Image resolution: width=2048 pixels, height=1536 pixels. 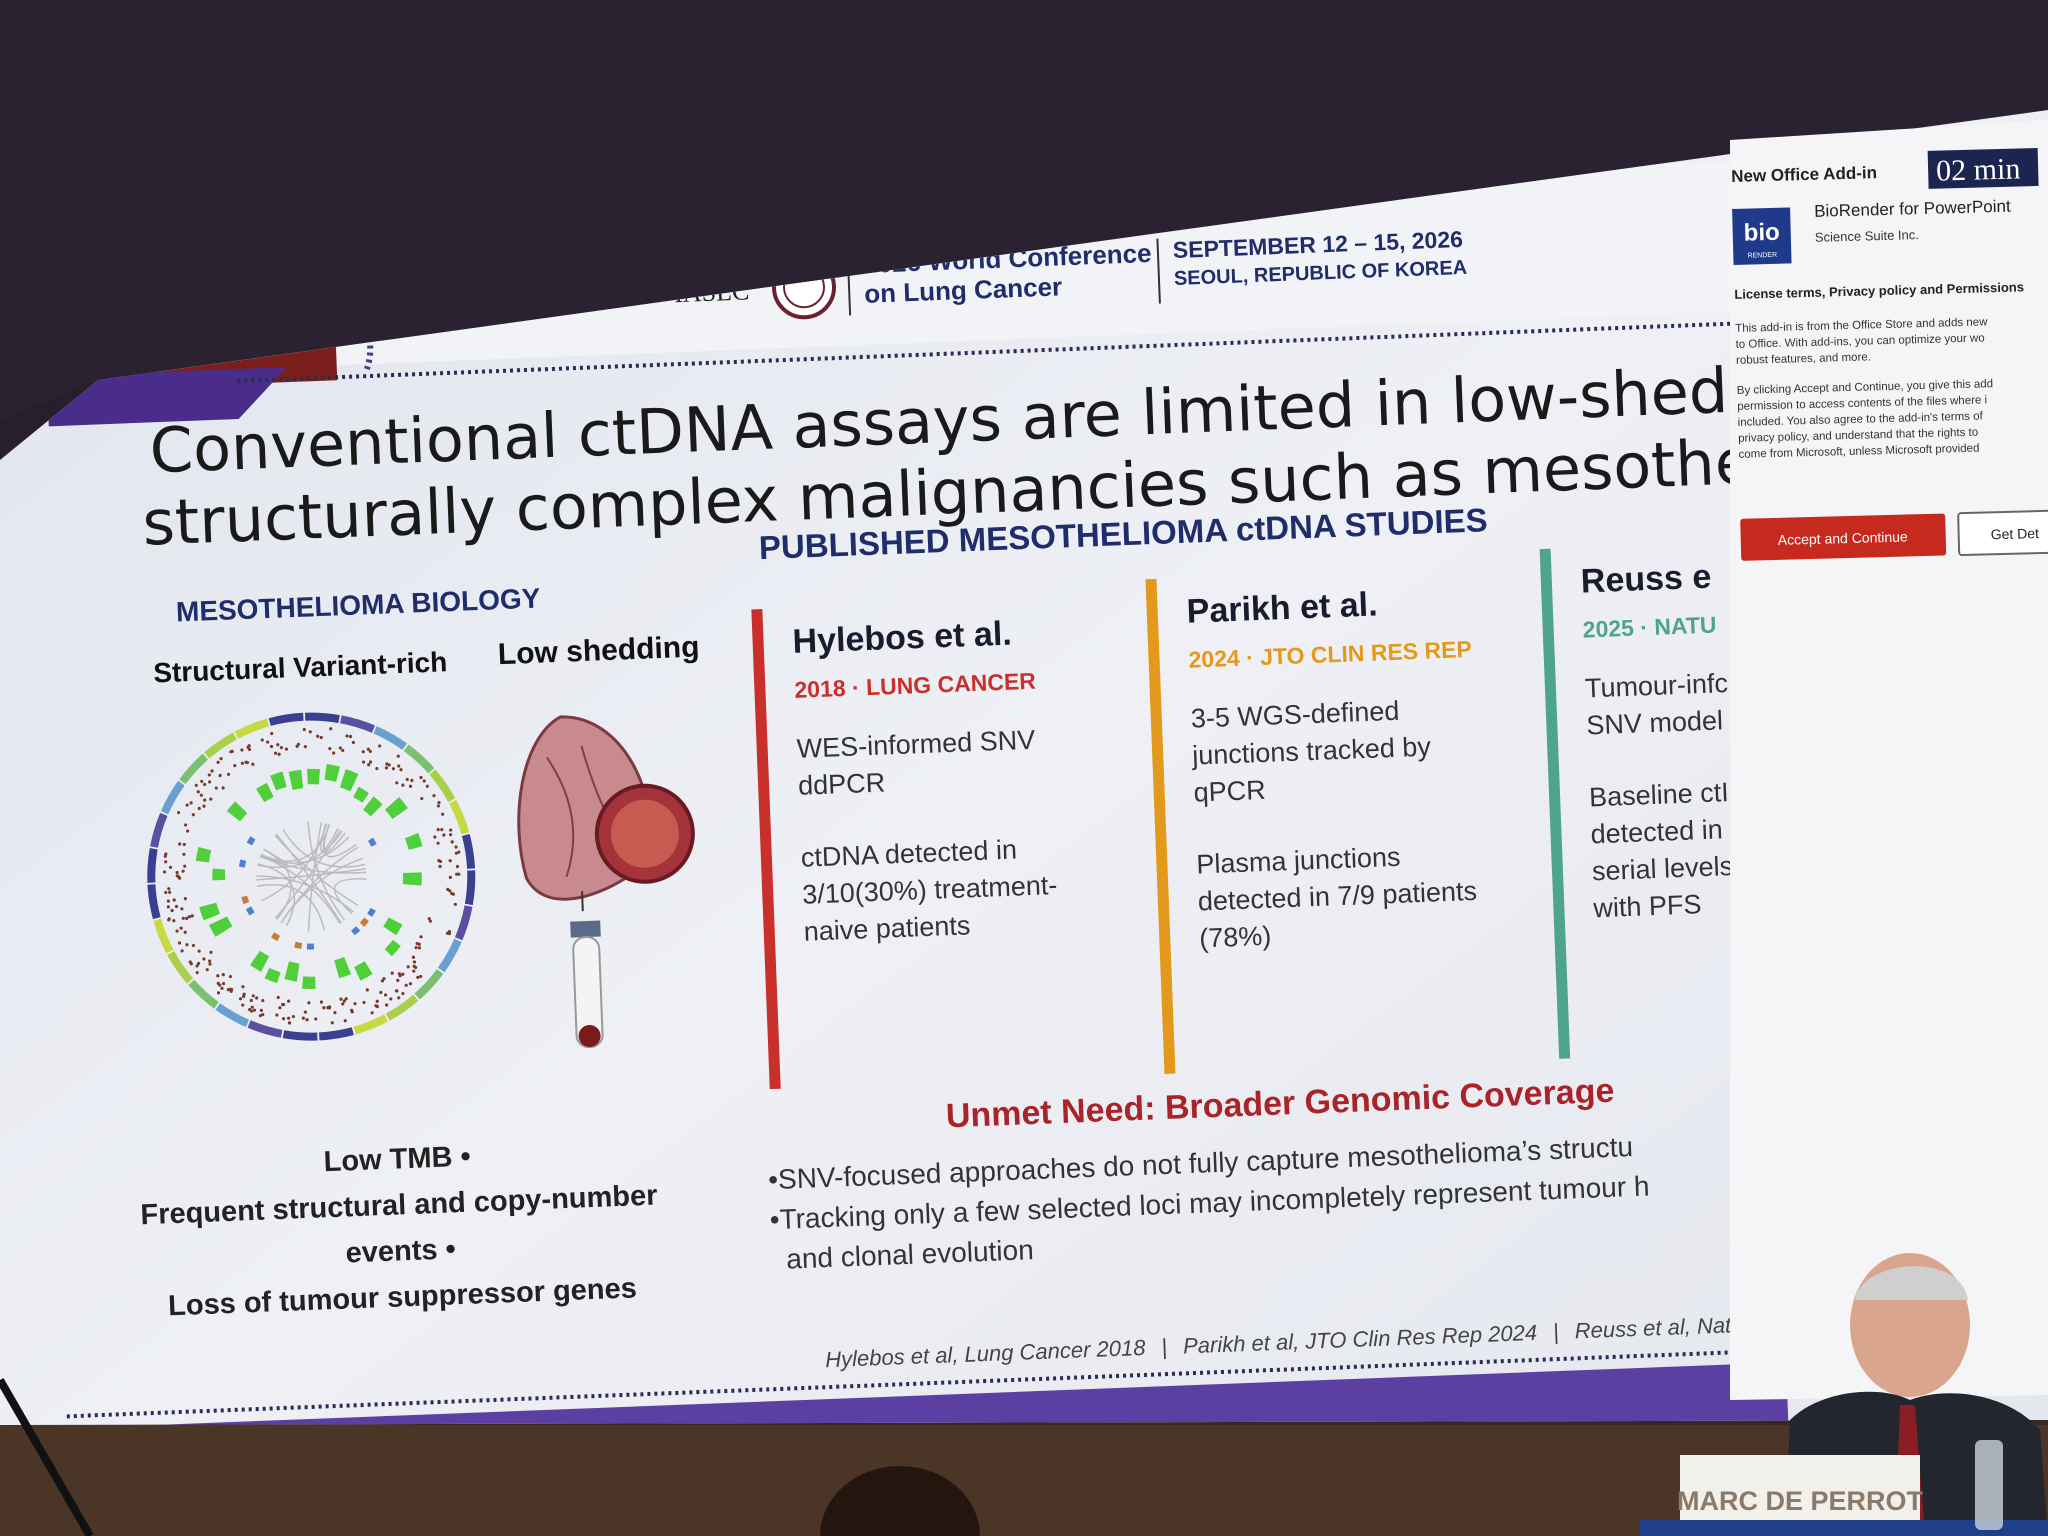 I want to click on study-author: Reuss e, so click(x=1646, y=579).